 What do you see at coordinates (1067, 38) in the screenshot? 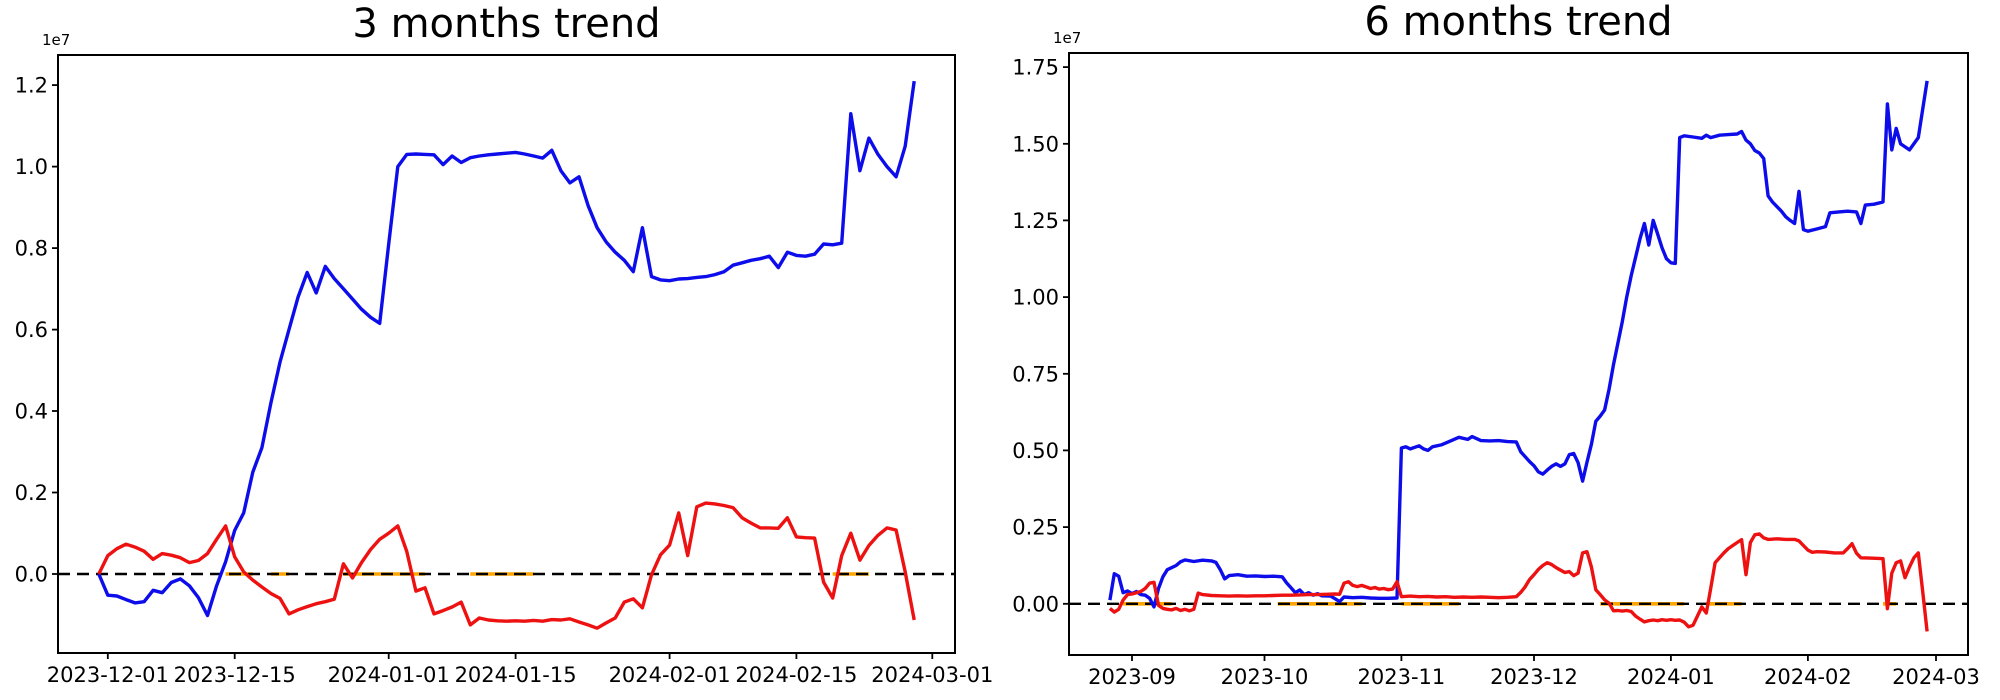
I see `y-axis-offset-label-right: 1e7` at bounding box center [1067, 38].